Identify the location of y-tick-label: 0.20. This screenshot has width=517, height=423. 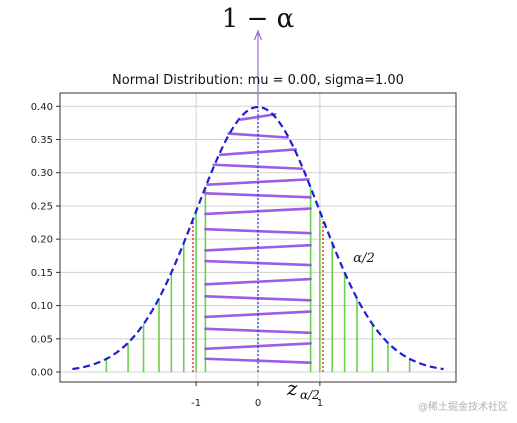
(42, 240).